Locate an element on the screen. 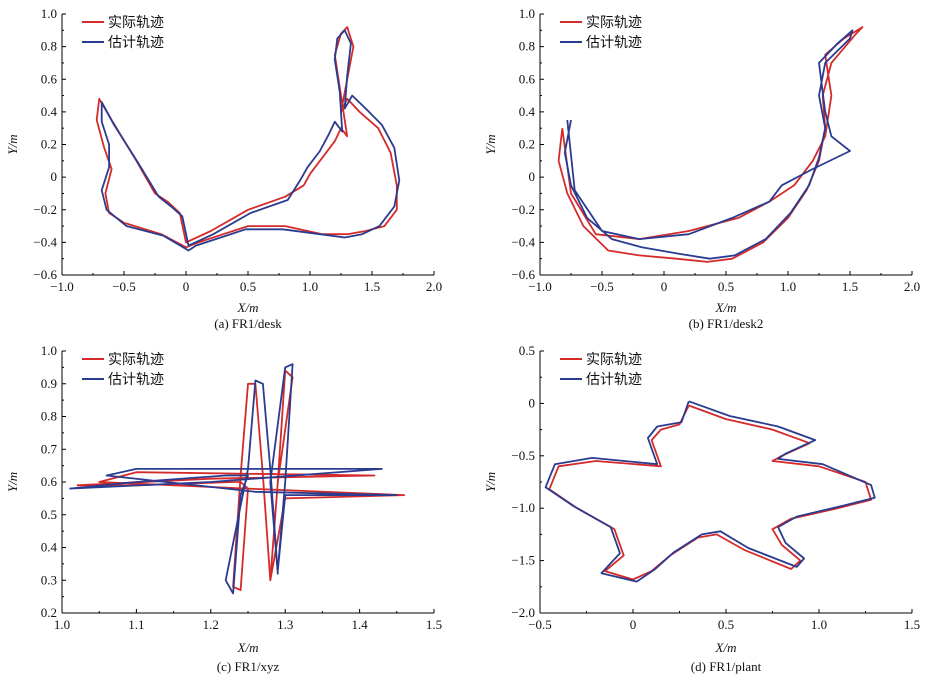 The height and width of the screenshot is (687, 937). y-tick-label: −0.5 is located at coordinates (523, 455).